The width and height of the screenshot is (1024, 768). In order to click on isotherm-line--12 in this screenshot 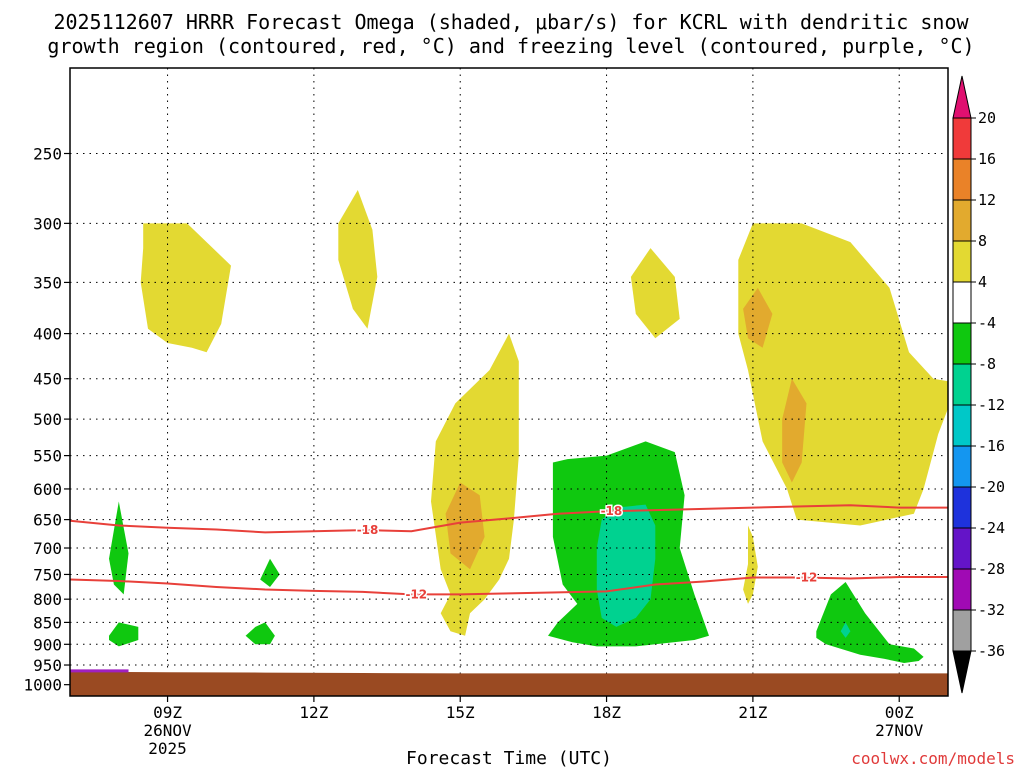, I will do `click(509, 586)`.